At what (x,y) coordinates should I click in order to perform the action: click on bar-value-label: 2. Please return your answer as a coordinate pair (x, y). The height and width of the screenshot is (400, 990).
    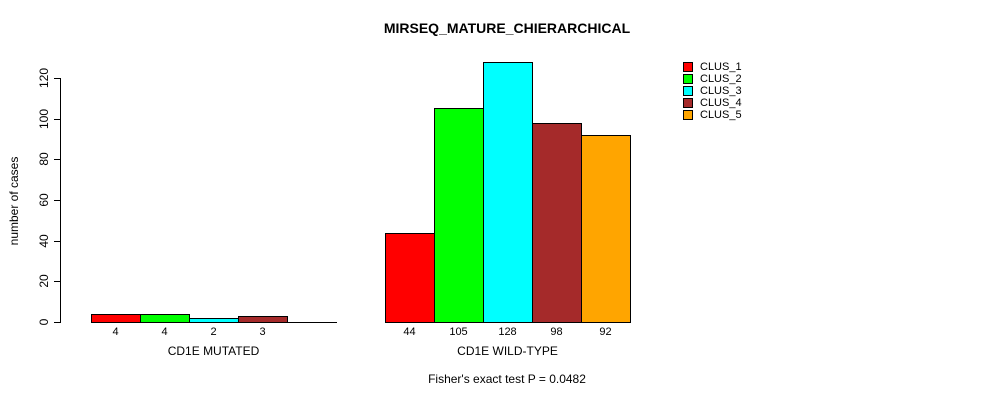
    Looking at the image, I should click on (213, 332).